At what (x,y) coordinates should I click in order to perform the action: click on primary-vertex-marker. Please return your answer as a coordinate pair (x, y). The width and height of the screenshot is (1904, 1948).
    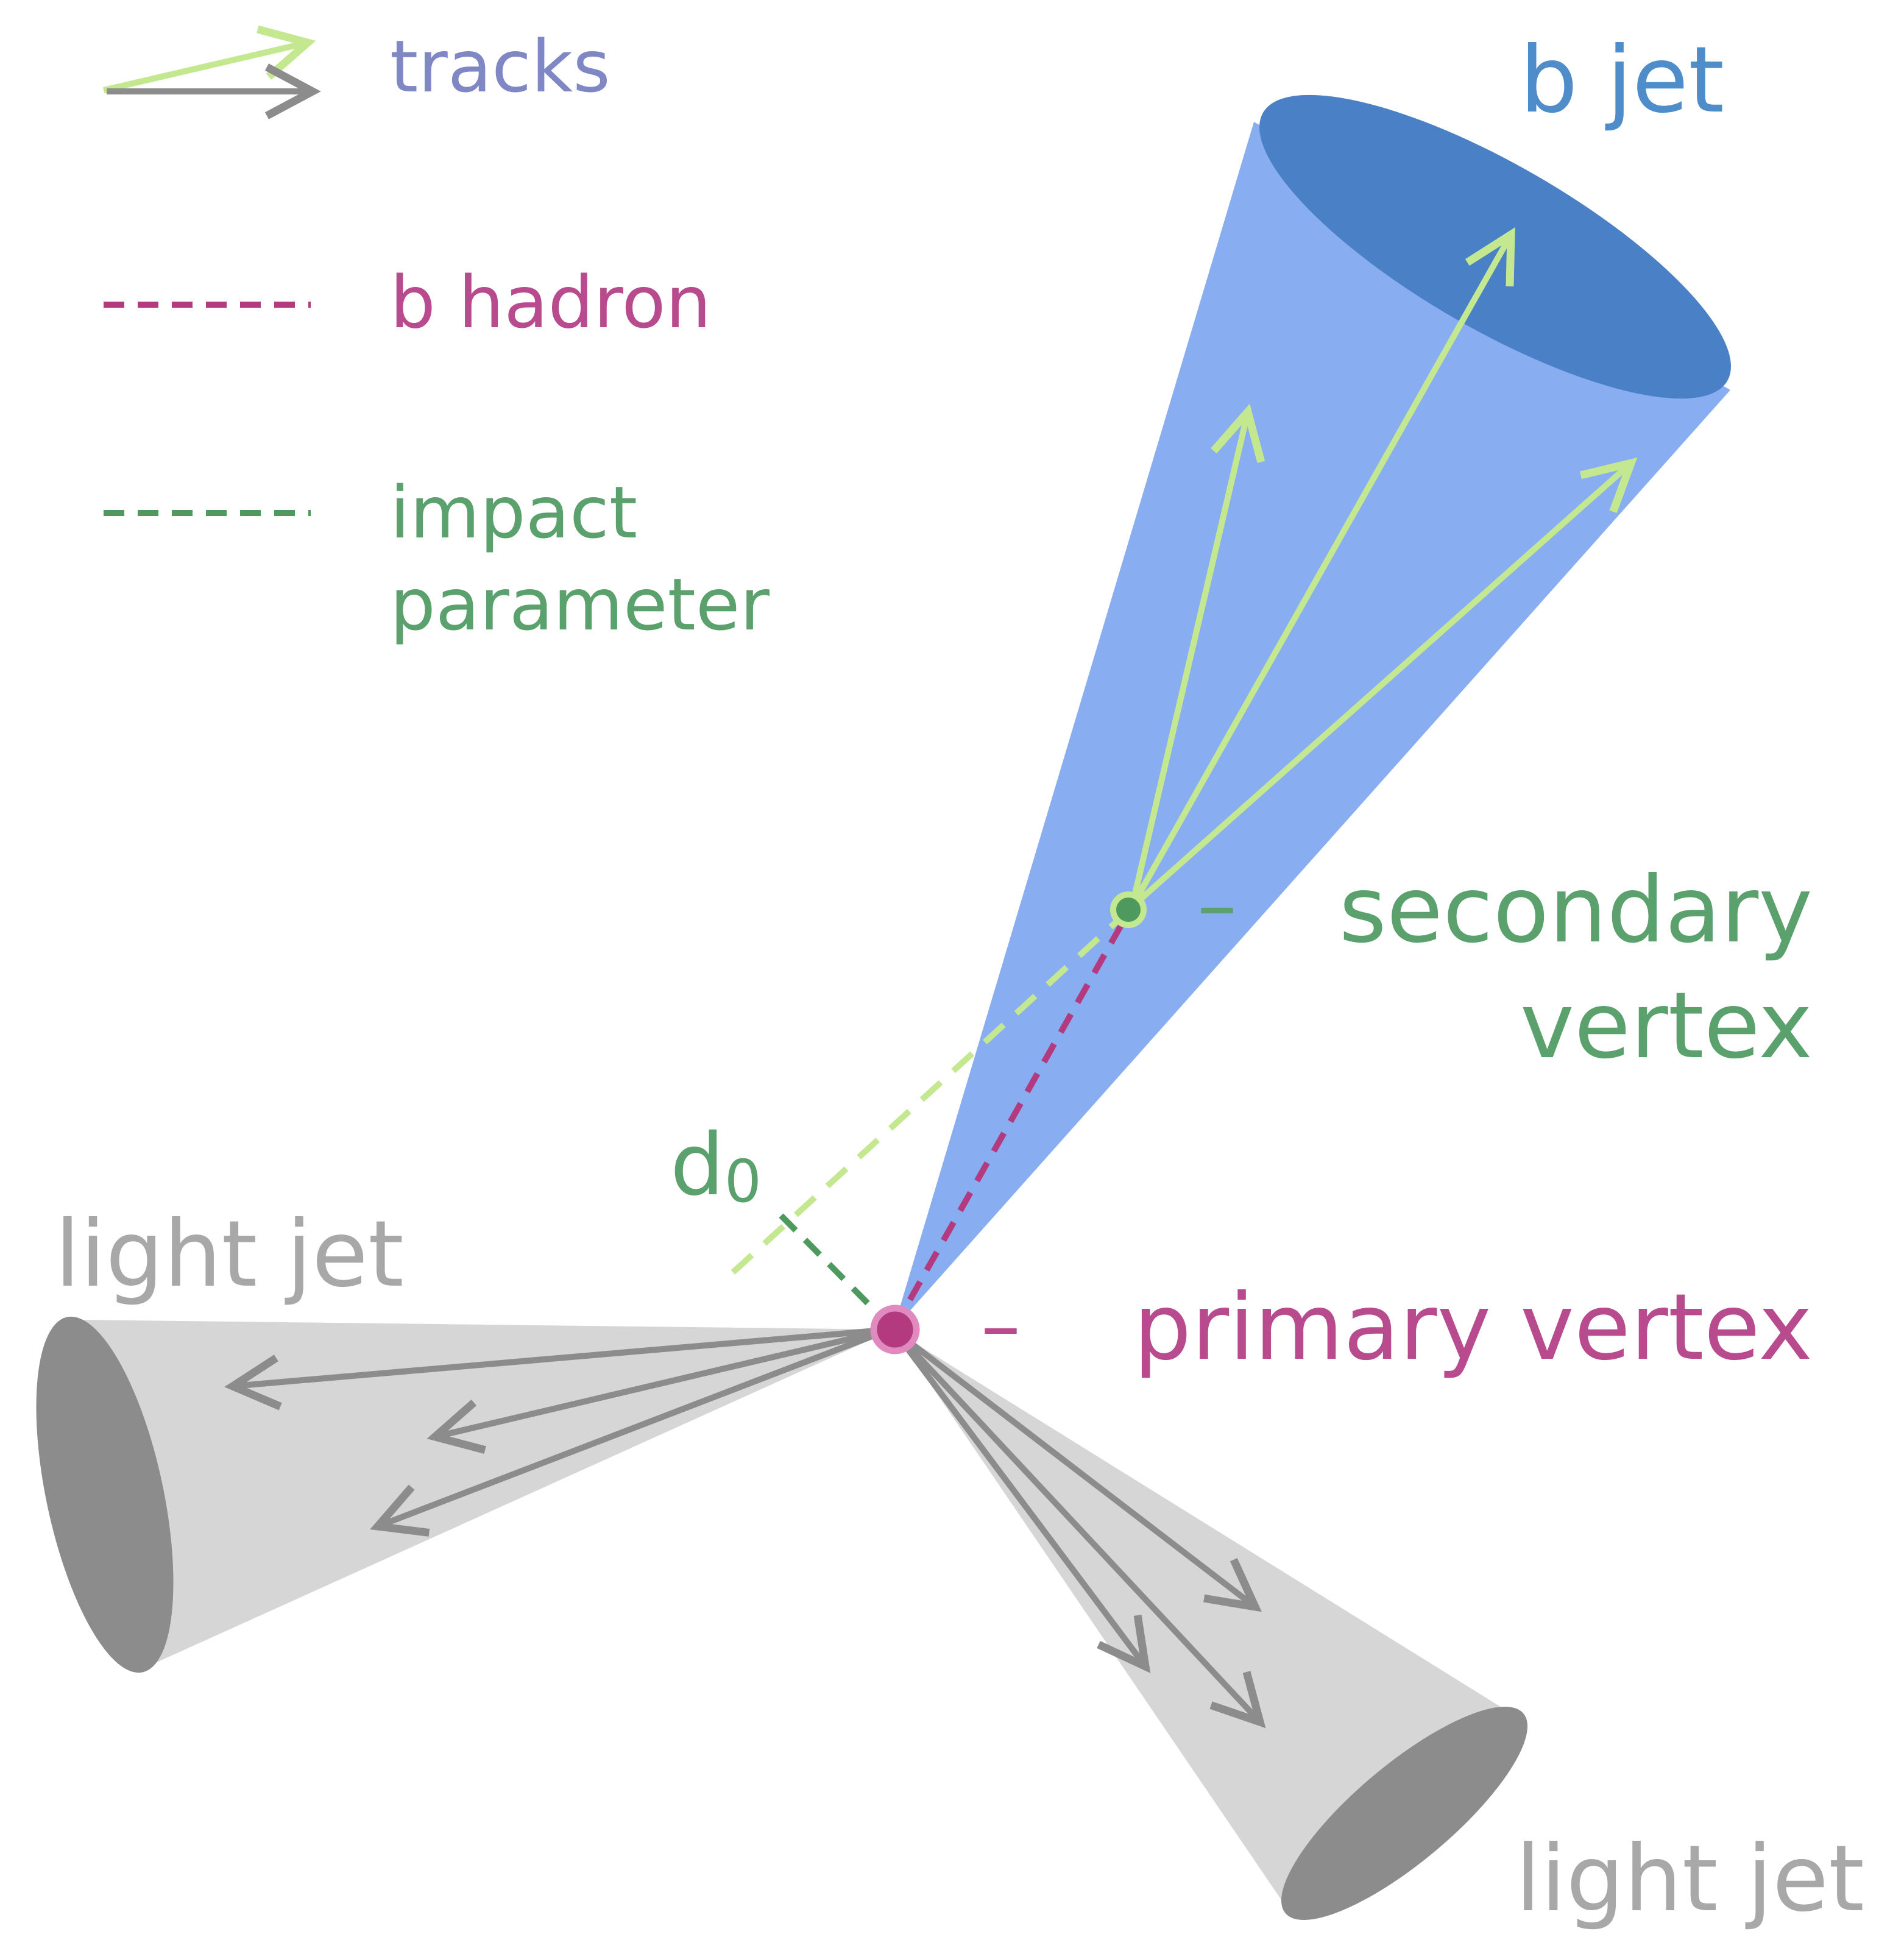
    Looking at the image, I should click on (895, 1330).